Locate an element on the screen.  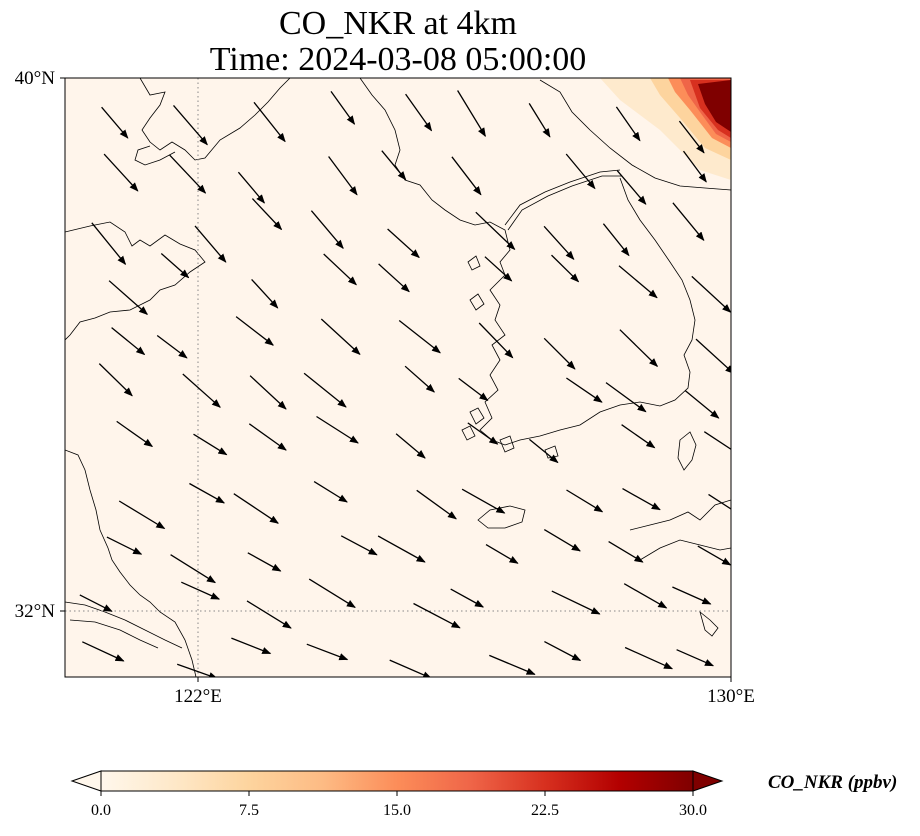
lon-tick-130e: 130°E is located at coordinates (731, 696).